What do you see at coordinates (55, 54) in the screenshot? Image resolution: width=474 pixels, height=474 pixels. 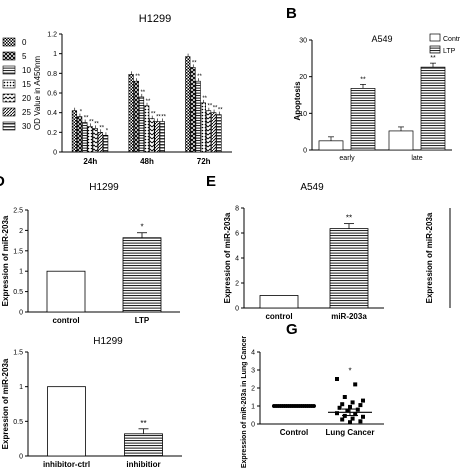 I see `y-tick-label-a-5: 1` at bounding box center [55, 54].